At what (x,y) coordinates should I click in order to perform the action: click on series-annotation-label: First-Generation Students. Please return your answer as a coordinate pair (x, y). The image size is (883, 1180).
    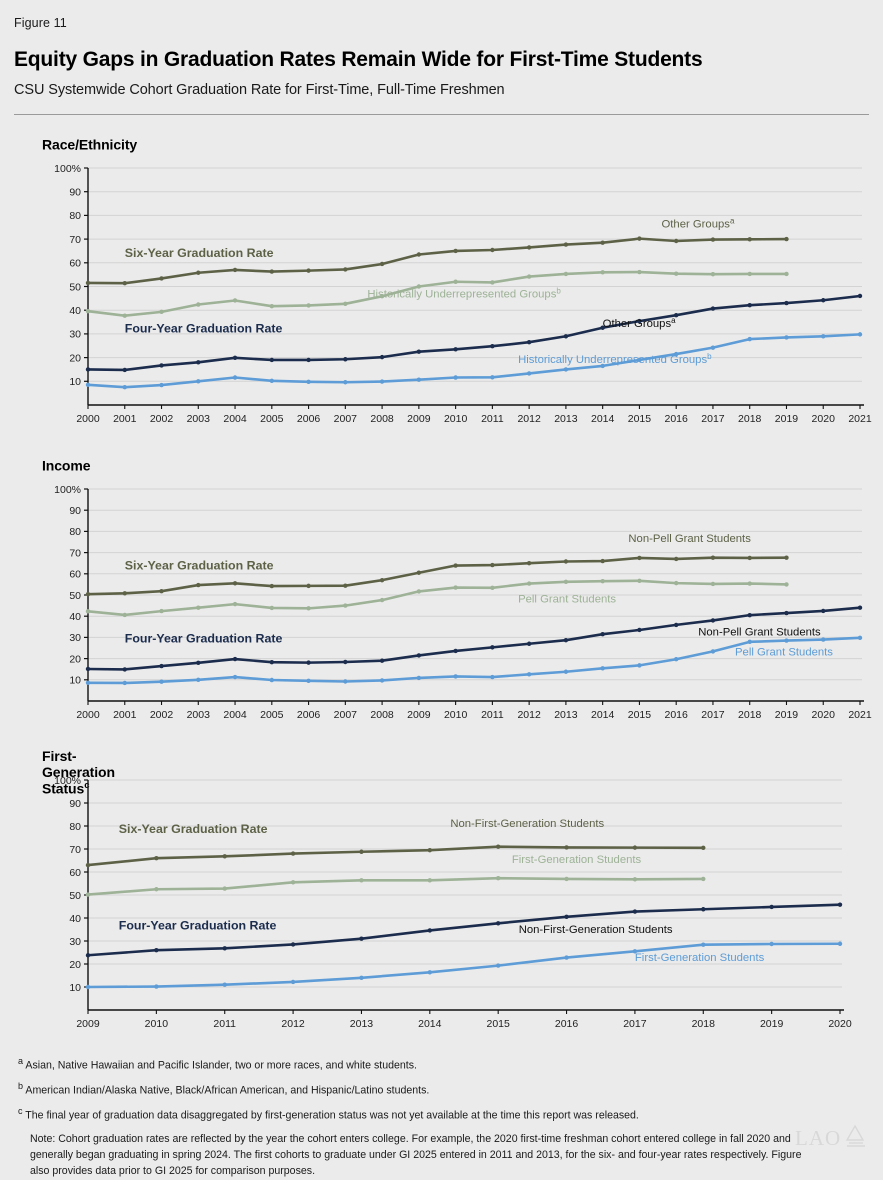
    Looking at the image, I should click on (577, 860).